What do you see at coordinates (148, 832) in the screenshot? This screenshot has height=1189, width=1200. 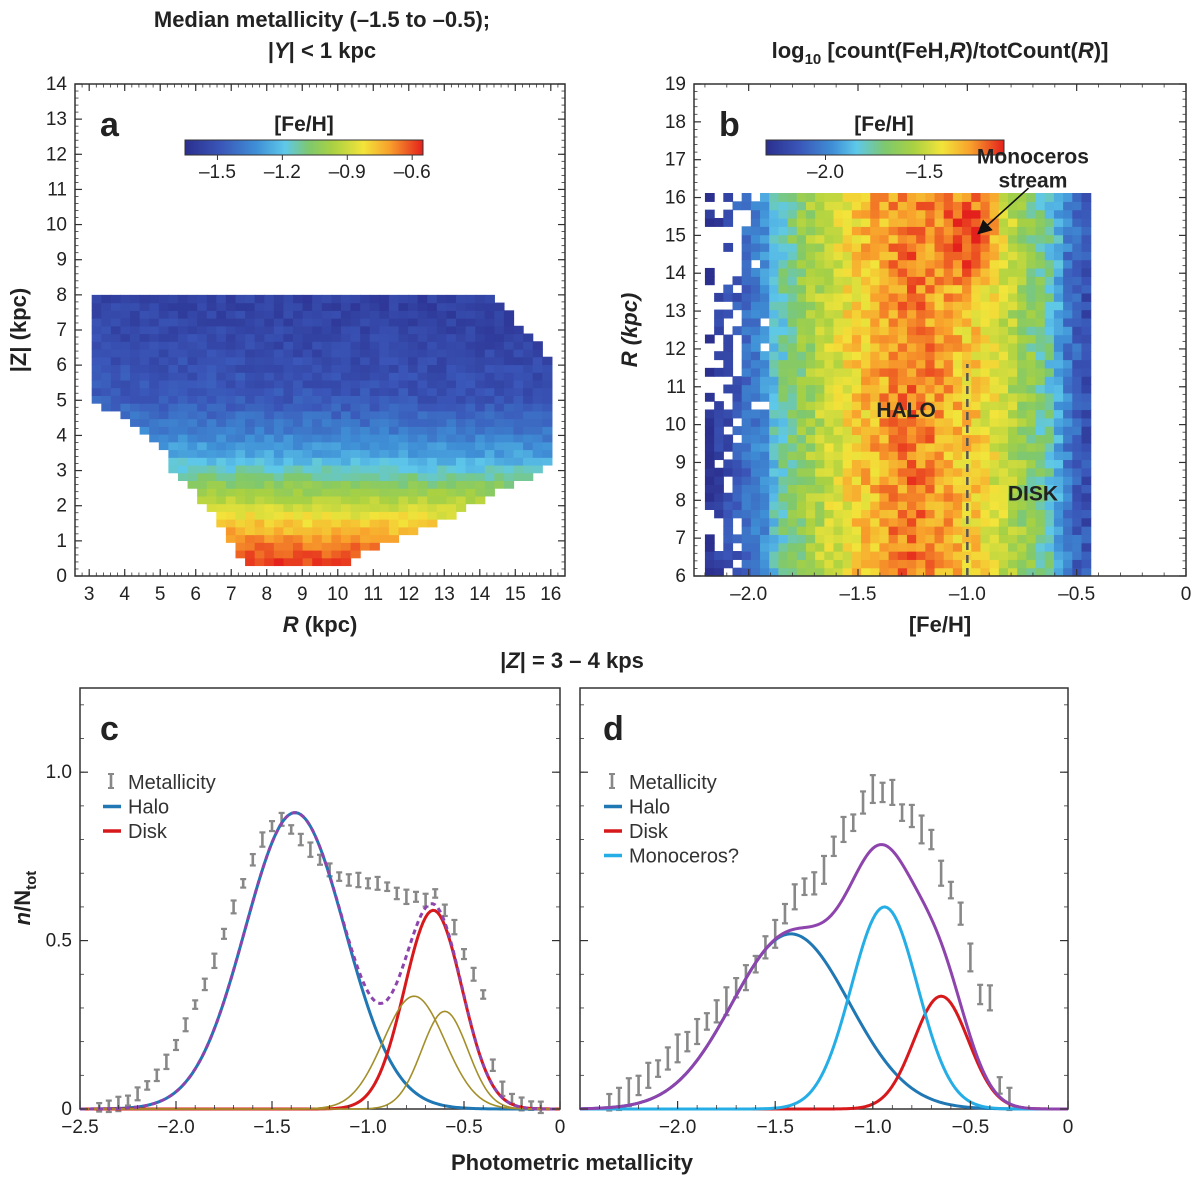 I see `legend-entry-label: Disk` at bounding box center [148, 832].